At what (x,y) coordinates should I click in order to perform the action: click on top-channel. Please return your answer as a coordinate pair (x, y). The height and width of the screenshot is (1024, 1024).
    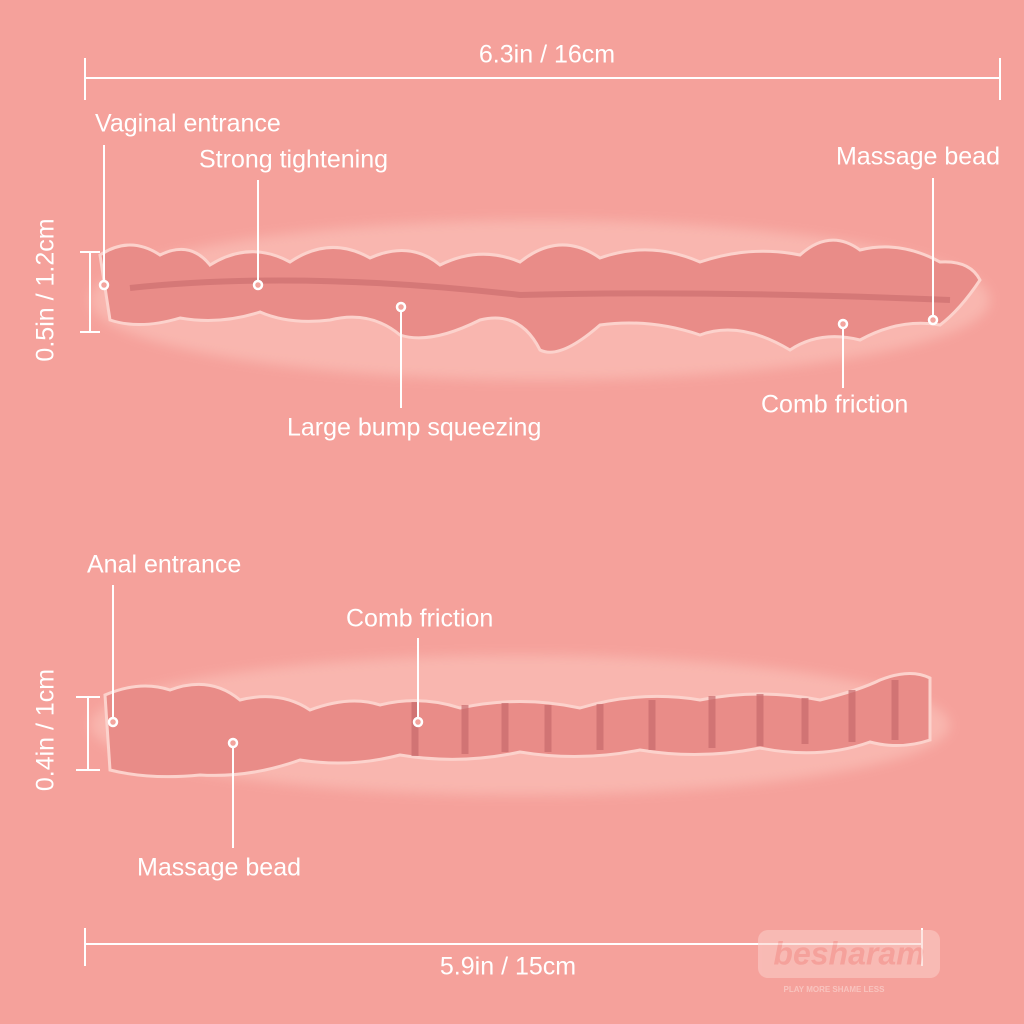
    Looking at the image, I should click on (540, 300).